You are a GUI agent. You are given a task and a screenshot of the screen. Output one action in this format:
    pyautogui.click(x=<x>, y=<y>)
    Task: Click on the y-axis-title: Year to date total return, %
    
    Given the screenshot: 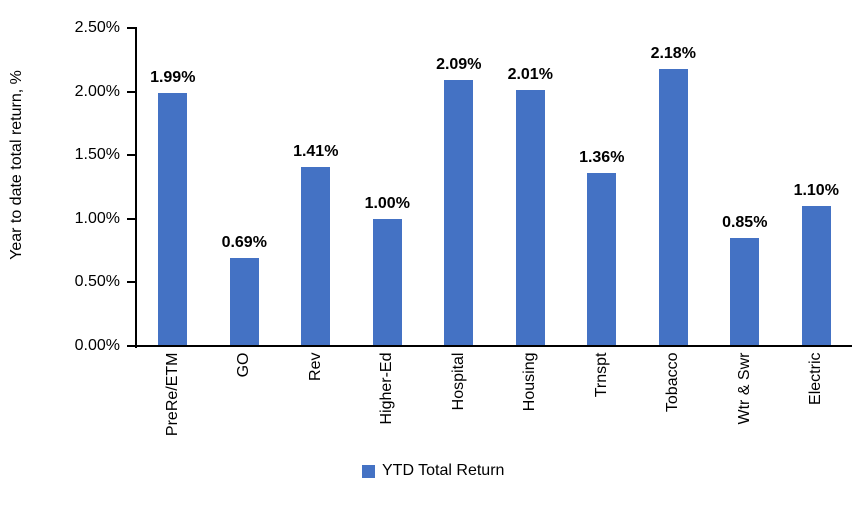 What is the action you would take?
    pyautogui.click(x=16, y=165)
    